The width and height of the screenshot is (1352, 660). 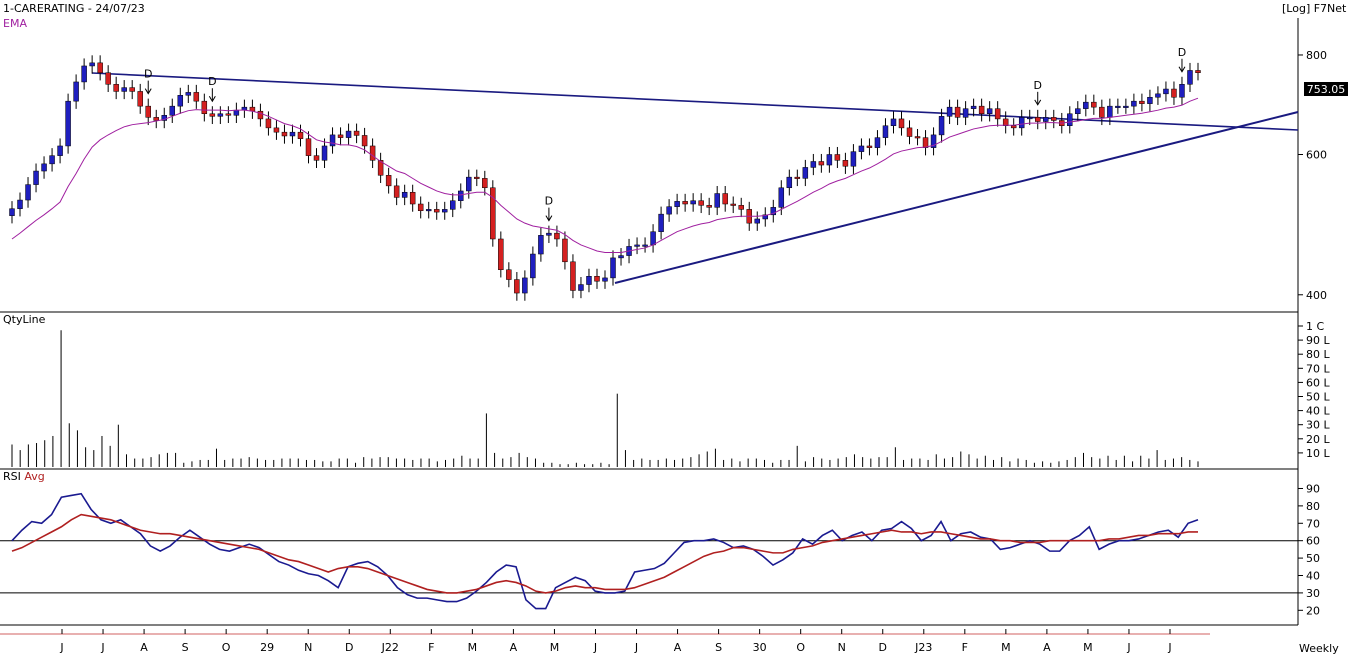 What do you see at coordinates (226, 647) in the screenshot?
I see `x-tick-label: O` at bounding box center [226, 647].